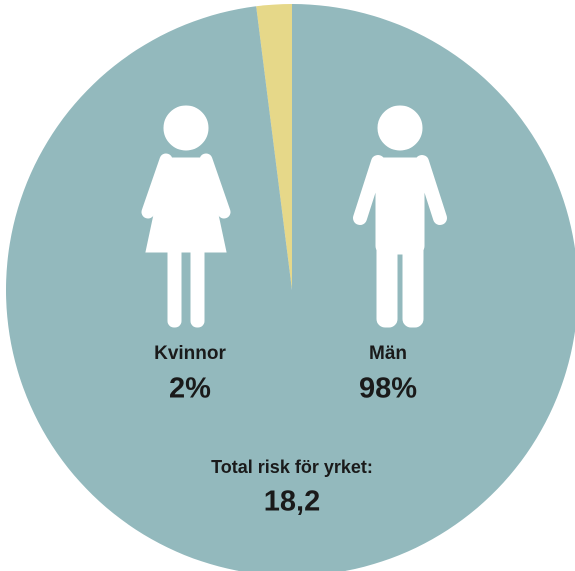 The height and width of the screenshot is (571, 575). What do you see at coordinates (292, 502) in the screenshot?
I see `annotation: 18,2` at bounding box center [292, 502].